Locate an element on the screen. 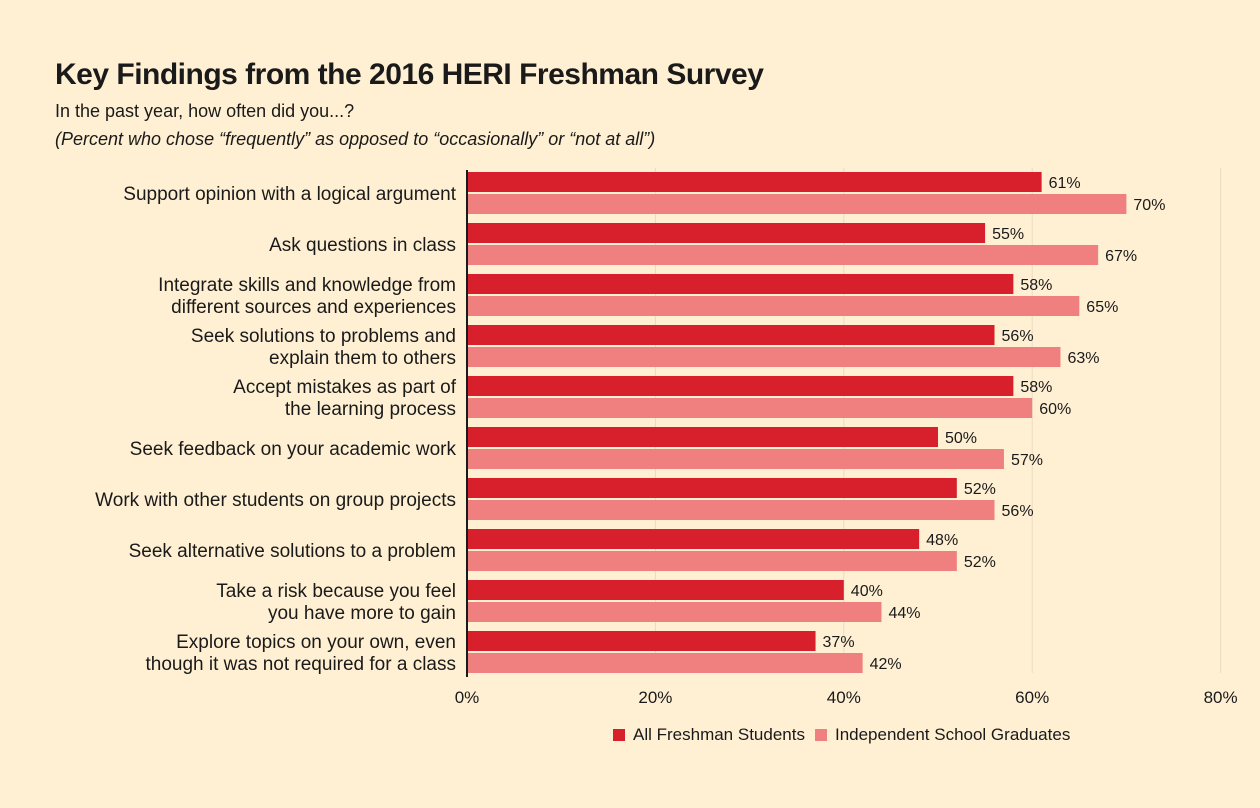 This screenshot has height=808, width=1260. category-label: the learning process is located at coordinates (370, 409).